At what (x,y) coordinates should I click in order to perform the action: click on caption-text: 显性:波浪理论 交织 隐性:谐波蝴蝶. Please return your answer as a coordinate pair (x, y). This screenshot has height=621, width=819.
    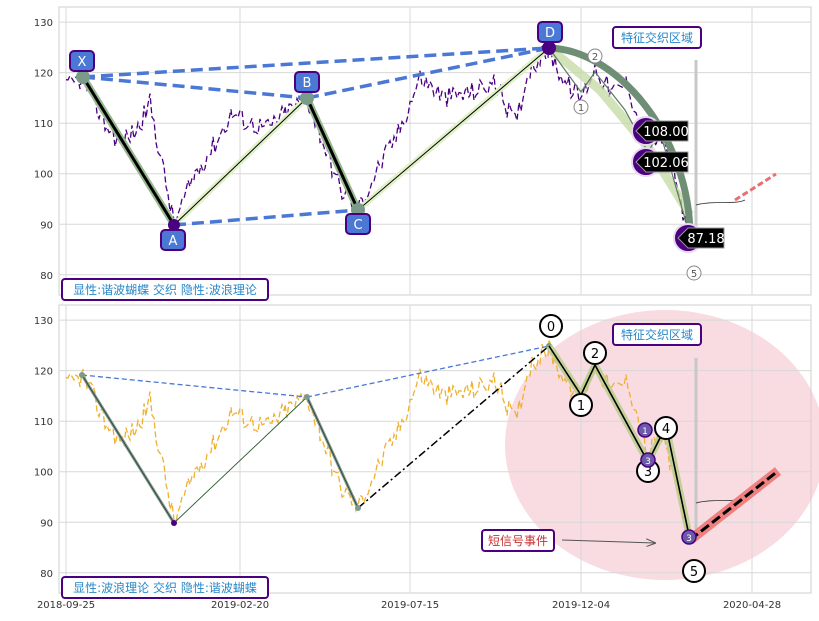
    Looking at the image, I should click on (165, 587).